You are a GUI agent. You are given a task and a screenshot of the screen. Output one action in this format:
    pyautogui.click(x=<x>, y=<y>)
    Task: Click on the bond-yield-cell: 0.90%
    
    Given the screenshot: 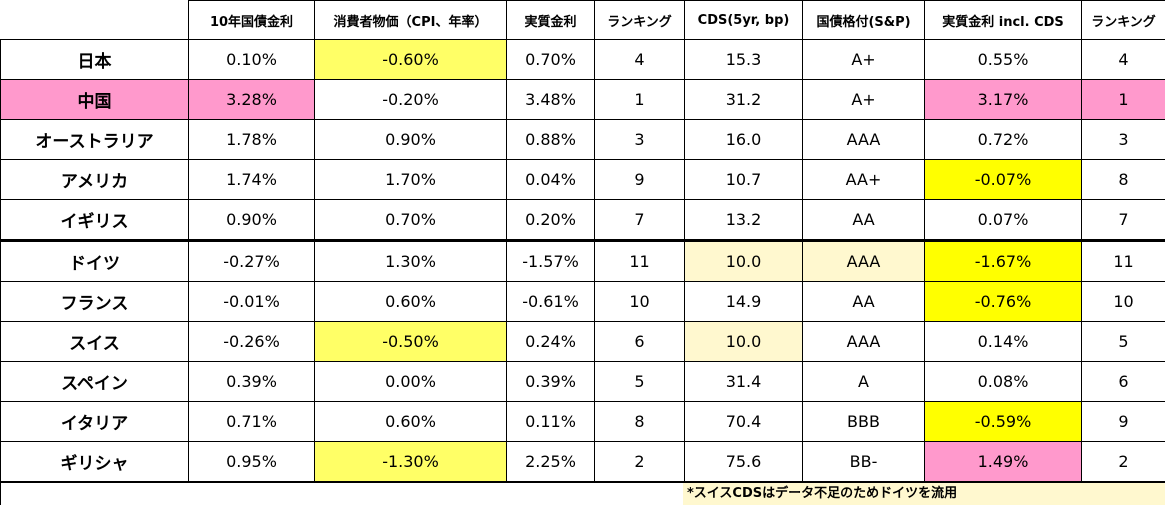 What is the action you would take?
    pyautogui.click(x=251, y=220)
    